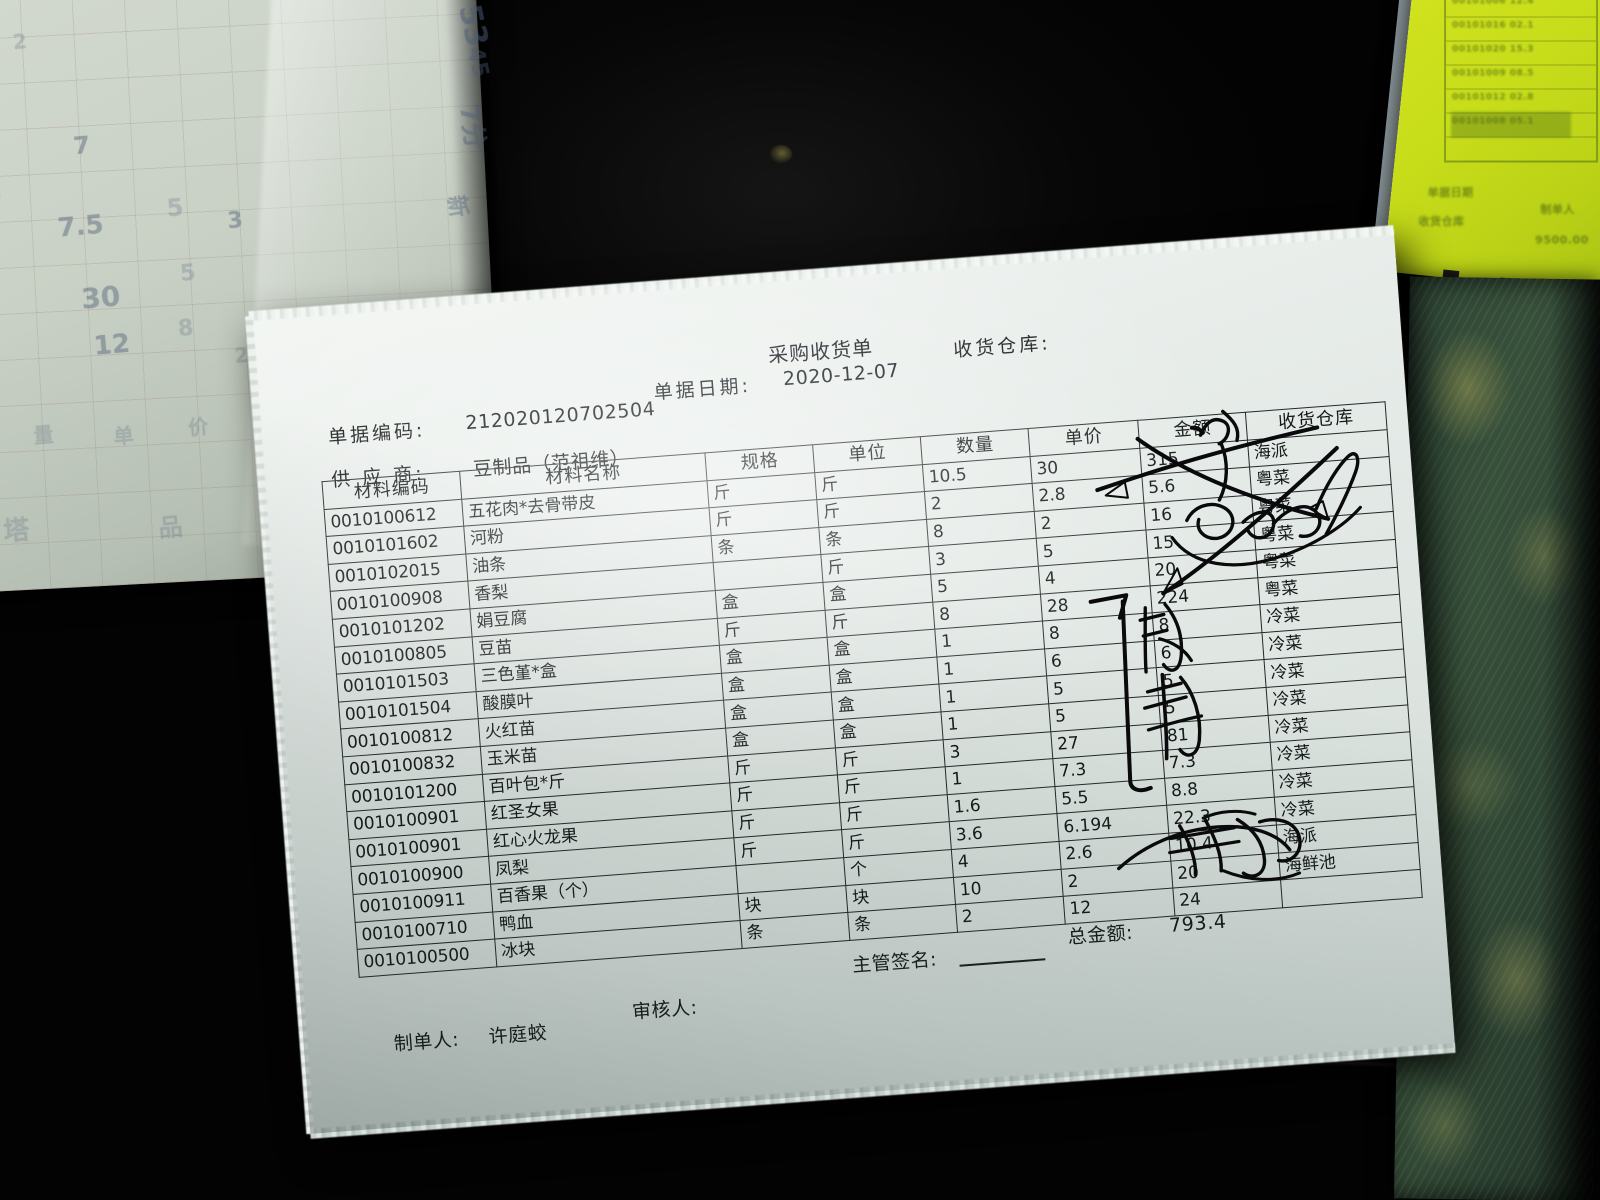 The image size is (1600, 1200). What do you see at coordinates (426, 1042) in the screenshot?
I see `preparer-label: 制单人:` at bounding box center [426, 1042].